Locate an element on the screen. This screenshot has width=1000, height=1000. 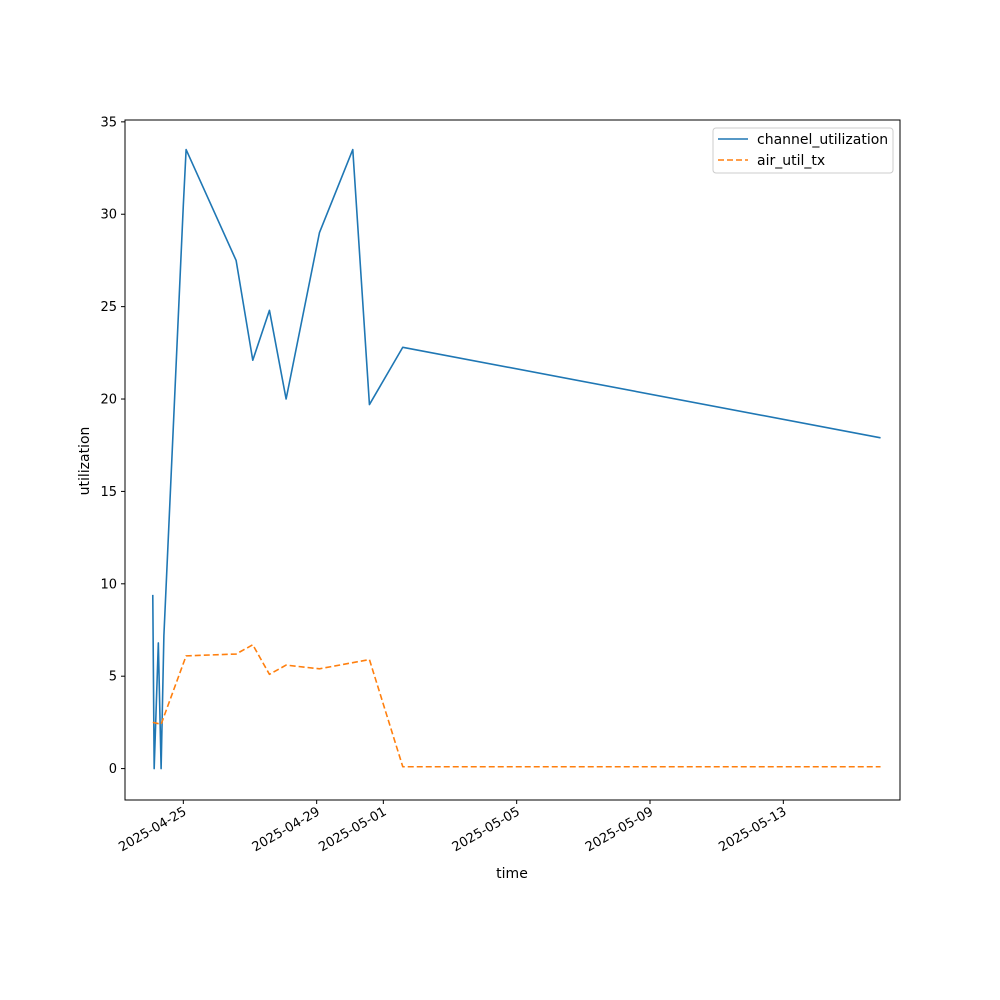
series-line-air-util-tx is located at coordinates (516, 705).